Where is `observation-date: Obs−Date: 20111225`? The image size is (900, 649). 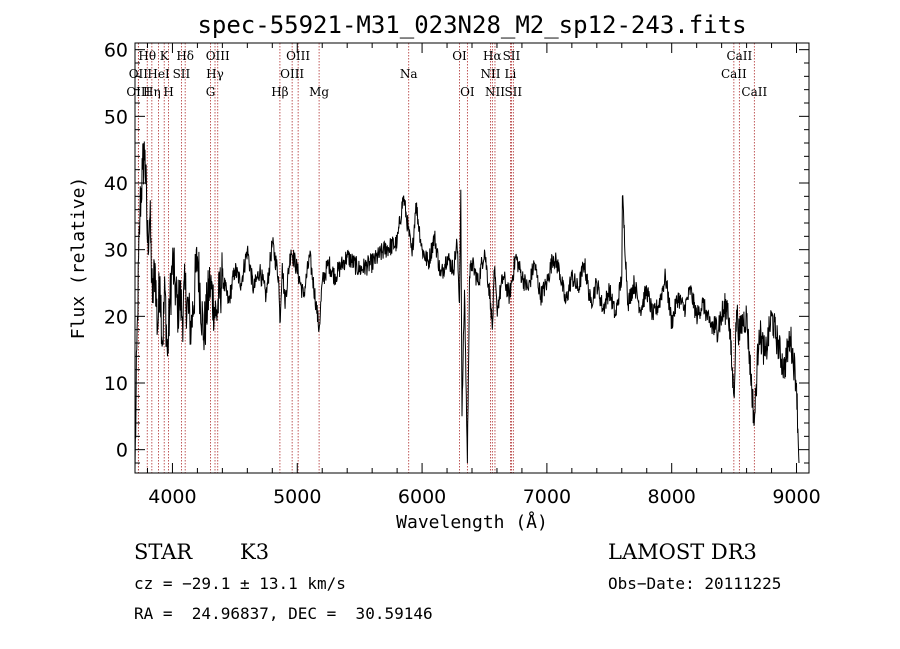 observation-date: Obs−Date: 20111225 is located at coordinates (695, 583).